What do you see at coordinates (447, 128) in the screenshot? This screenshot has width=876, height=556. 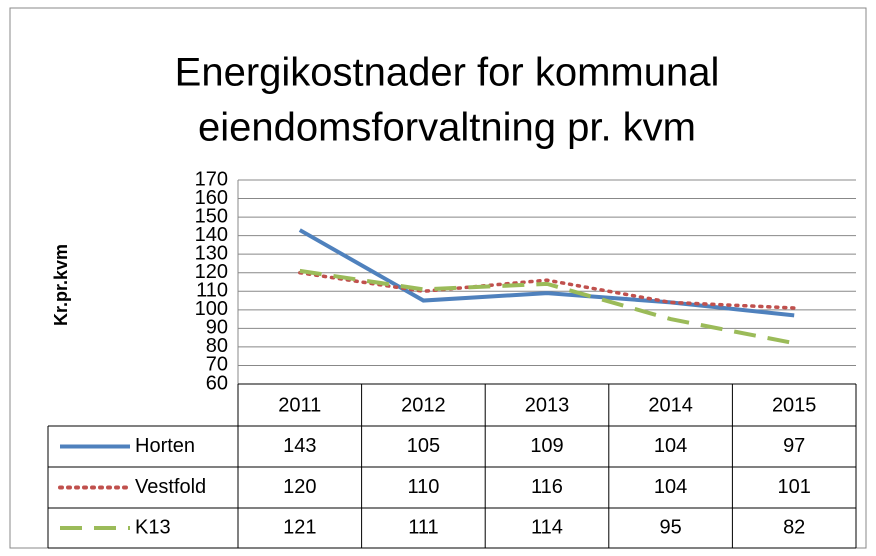 I see `chart-title: eiendomsforvaltning pr. kvm` at bounding box center [447, 128].